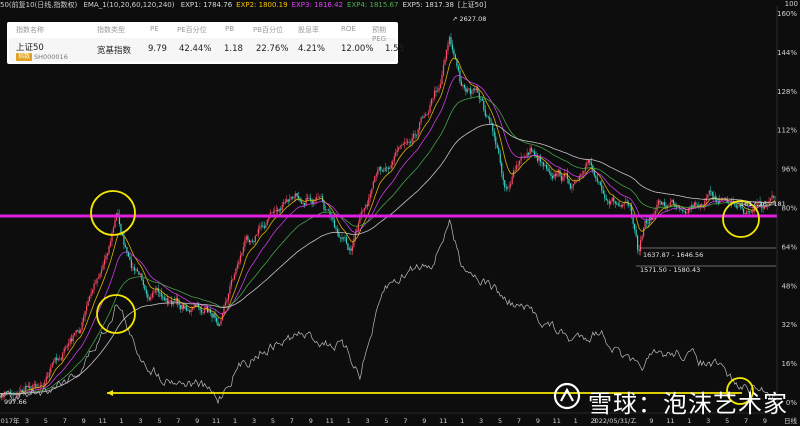 The height and width of the screenshot is (426, 800). I want to click on info-header-1: 指数类型, so click(111, 30).